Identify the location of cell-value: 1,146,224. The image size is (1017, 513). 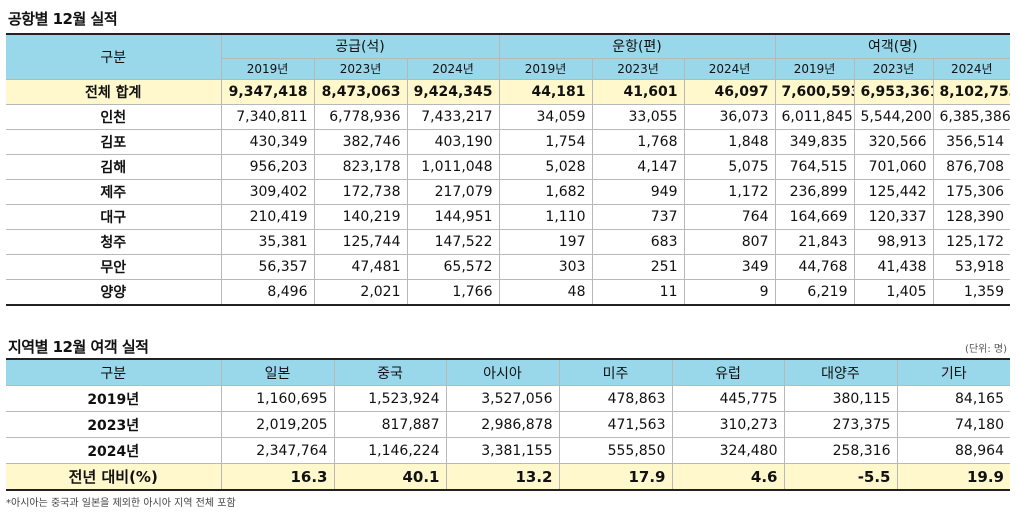
(389, 450).